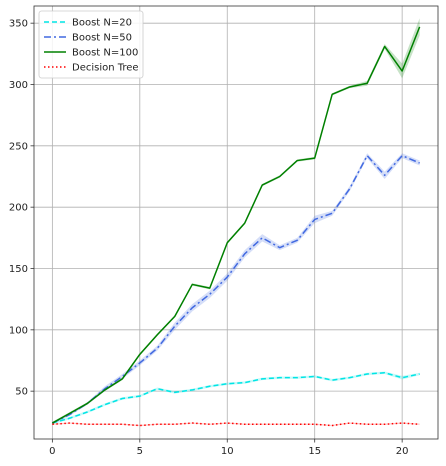 This screenshot has width=446, height=466. I want to click on y-tick-label: 50, so click(21, 392).